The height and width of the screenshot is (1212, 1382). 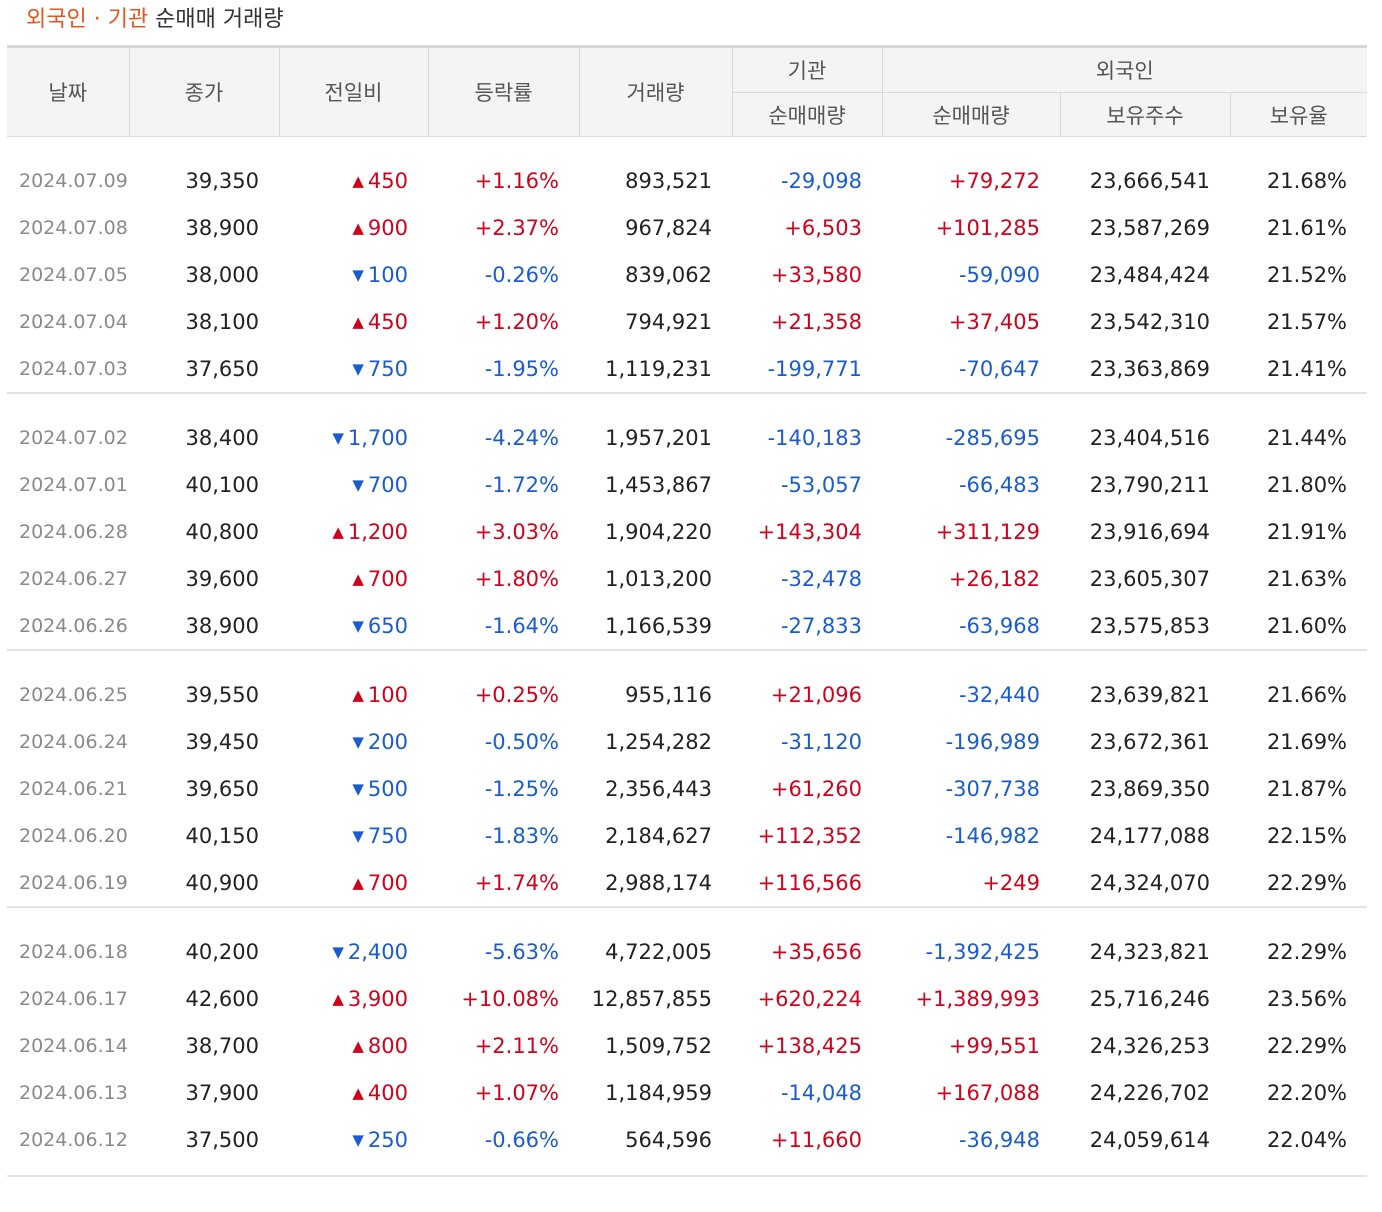 I want to click on cell-foreign-holding: 23,639,821, so click(x=1149, y=694).